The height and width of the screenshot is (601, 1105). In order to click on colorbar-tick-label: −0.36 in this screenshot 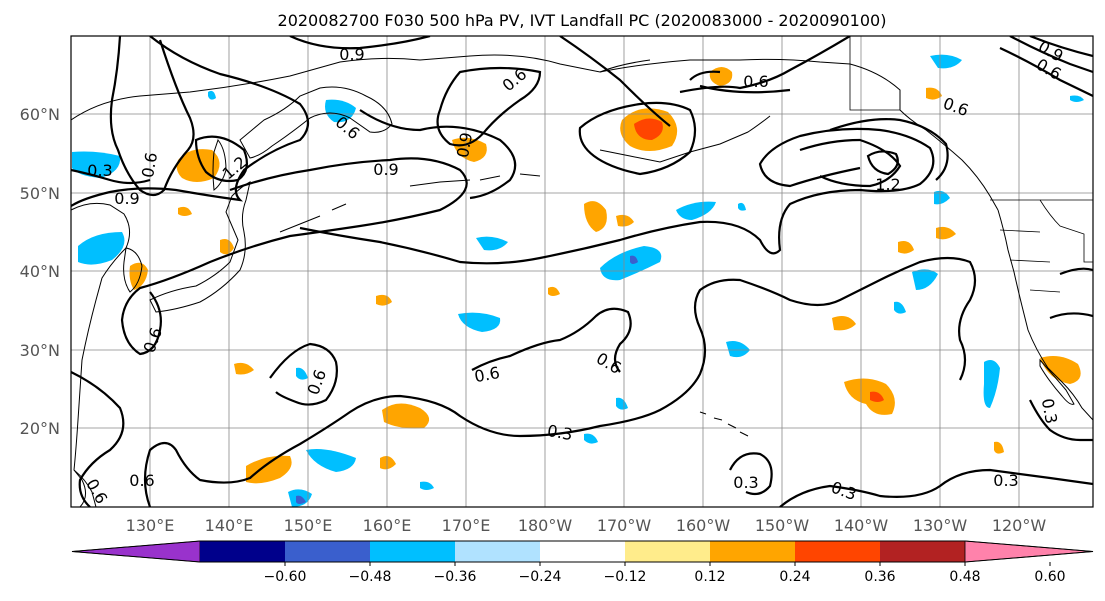, I will do `click(455, 577)`.